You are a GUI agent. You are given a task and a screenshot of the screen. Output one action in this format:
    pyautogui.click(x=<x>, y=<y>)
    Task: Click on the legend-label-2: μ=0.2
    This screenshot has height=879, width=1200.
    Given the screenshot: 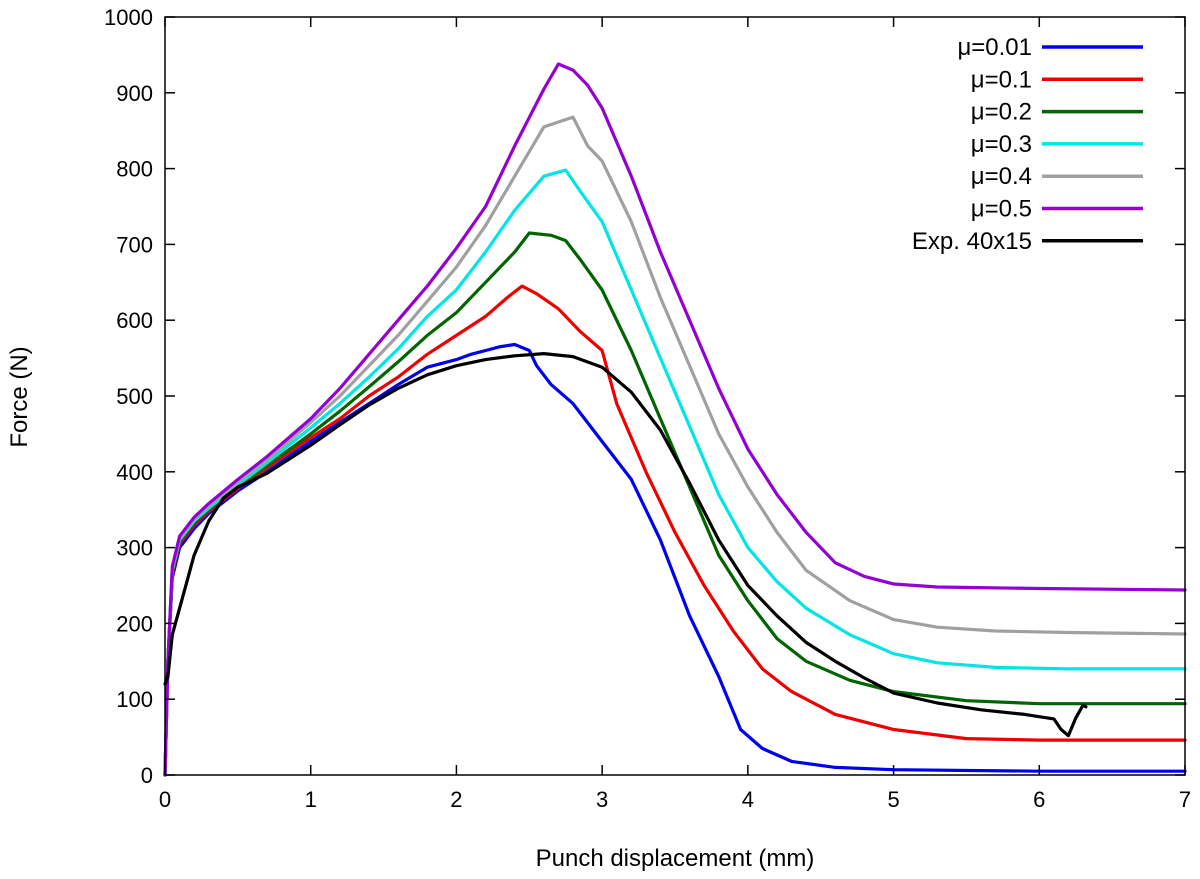 What is the action you would take?
    pyautogui.click(x=1001, y=112)
    